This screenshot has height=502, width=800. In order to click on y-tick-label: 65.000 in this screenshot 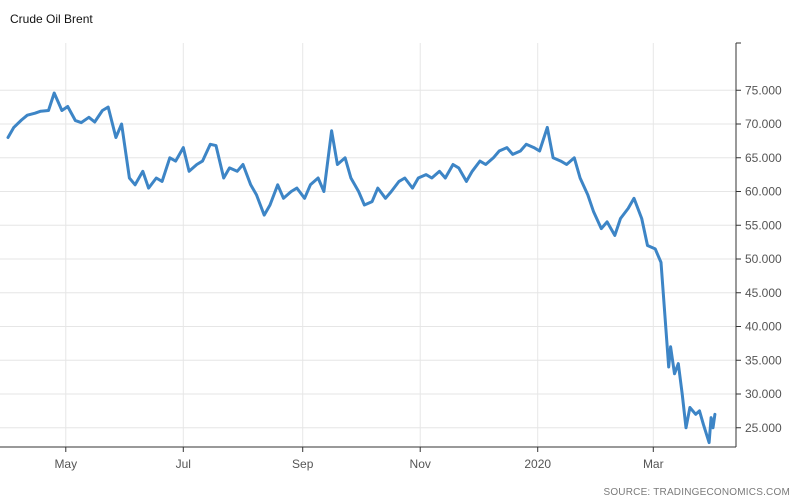, I will do `click(763, 158)`.